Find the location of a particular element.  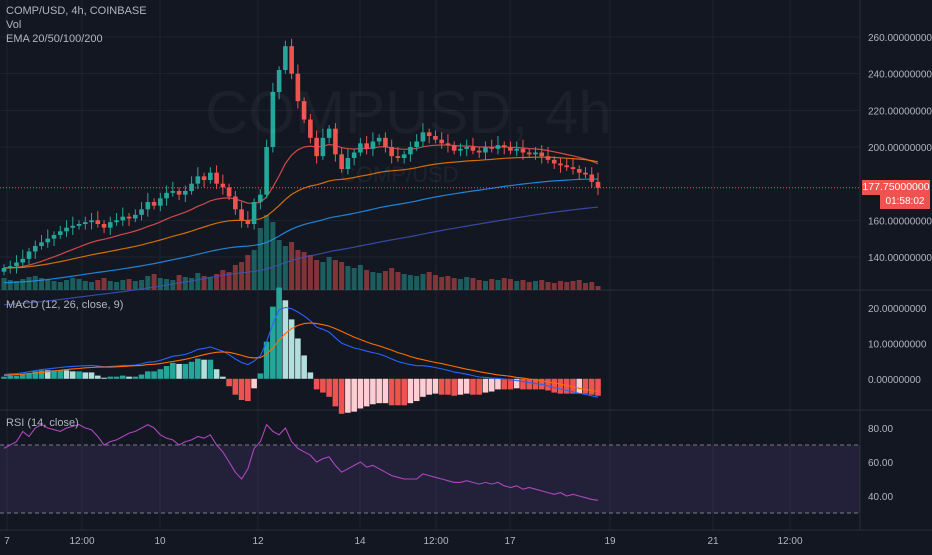

ema-legend: EMA 20/50/100/200 is located at coordinates (54, 39).